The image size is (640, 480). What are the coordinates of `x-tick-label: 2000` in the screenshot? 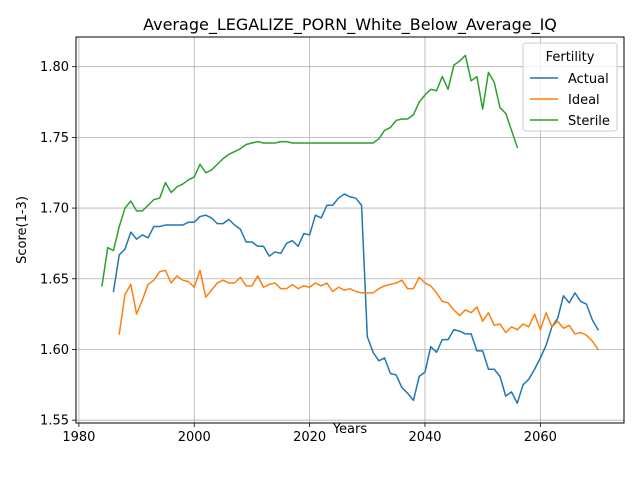 It's located at (194, 437).